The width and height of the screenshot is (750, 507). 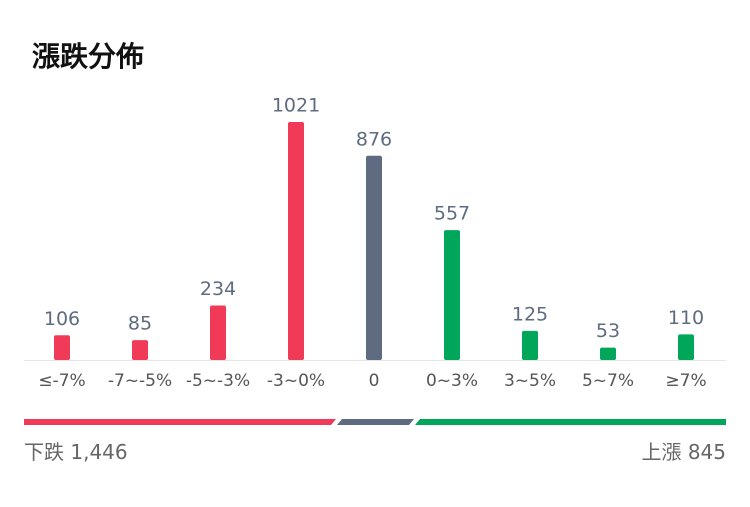 What do you see at coordinates (375, 422) in the screenshot?
I see `flat-bar` at bounding box center [375, 422].